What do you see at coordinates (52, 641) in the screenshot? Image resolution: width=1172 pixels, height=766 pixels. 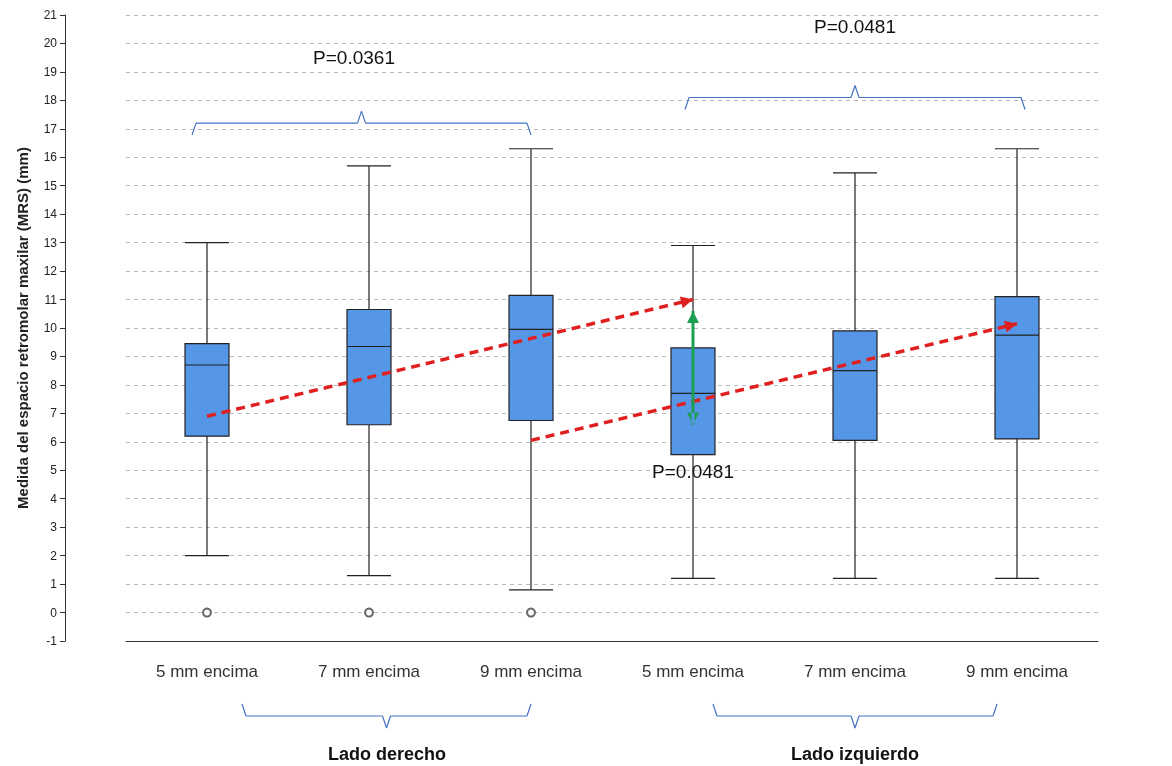 I see `y-tick-label: -1` at bounding box center [52, 641].